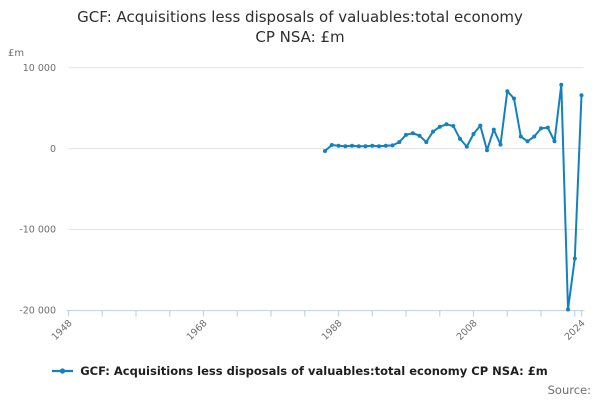 Image resolution: width=600 pixels, height=400 pixels. What do you see at coordinates (197, 330) in the screenshot?
I see `x-tick-label: 1968` at bounding box center [197, 330].